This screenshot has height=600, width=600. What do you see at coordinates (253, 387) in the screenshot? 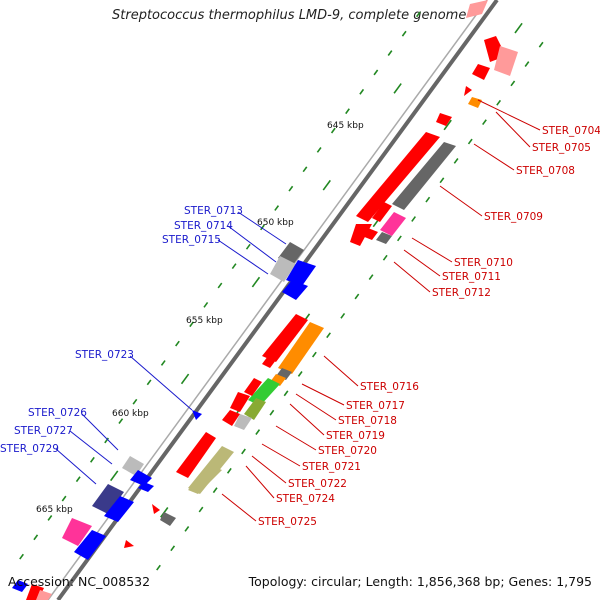
I see `gene-red-i` at bounding box center [253, 387].